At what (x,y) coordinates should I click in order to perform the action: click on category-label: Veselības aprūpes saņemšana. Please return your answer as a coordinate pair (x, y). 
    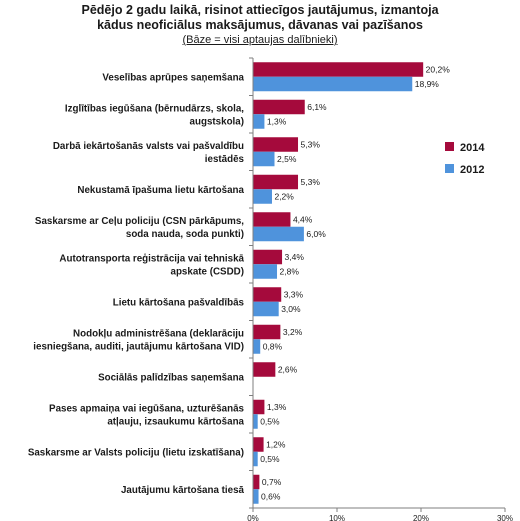
    Looking at the image, I should click on (173, 77).